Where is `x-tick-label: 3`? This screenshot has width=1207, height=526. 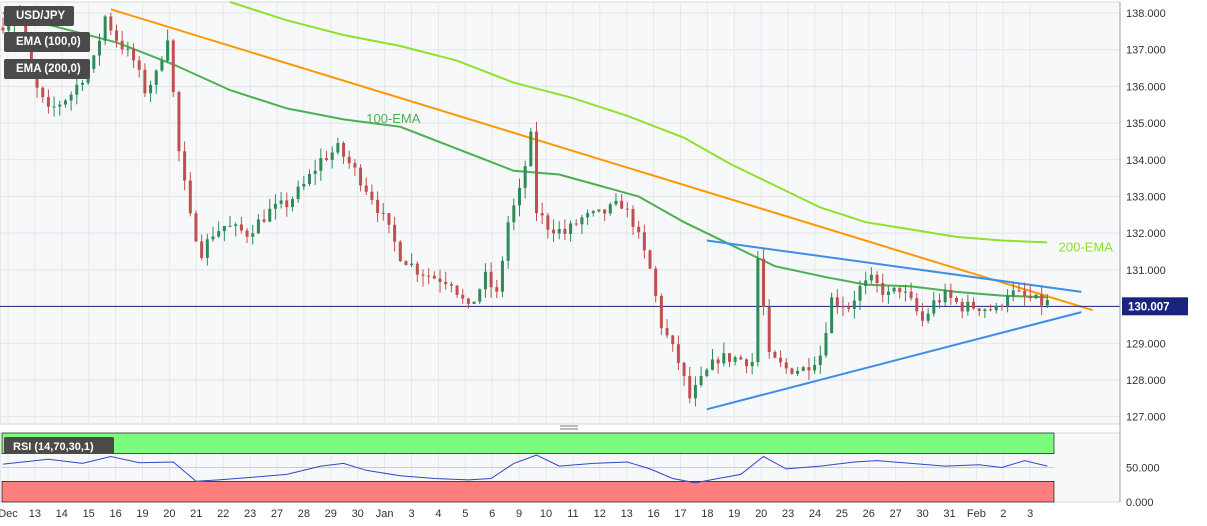 x-tick-label: 3 is located at coordinates (411, 514).